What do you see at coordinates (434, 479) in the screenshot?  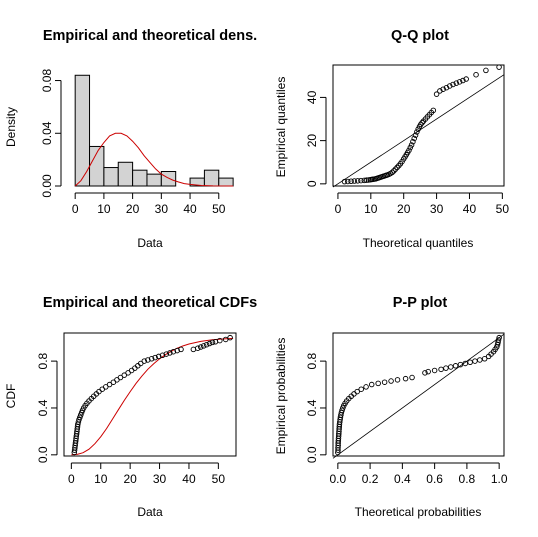 I see `pp-xtick-label-3: 0.6` at bounding box center [434, 479].